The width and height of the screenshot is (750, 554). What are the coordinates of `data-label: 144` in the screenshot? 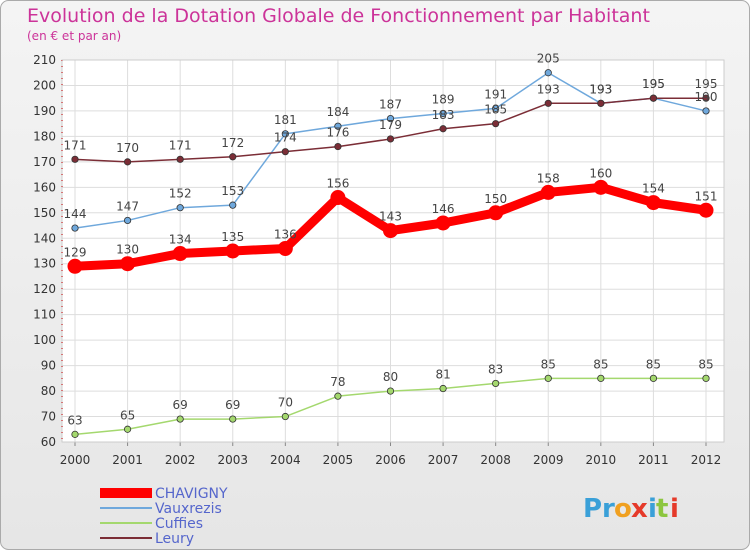 It's located at (75, 214).